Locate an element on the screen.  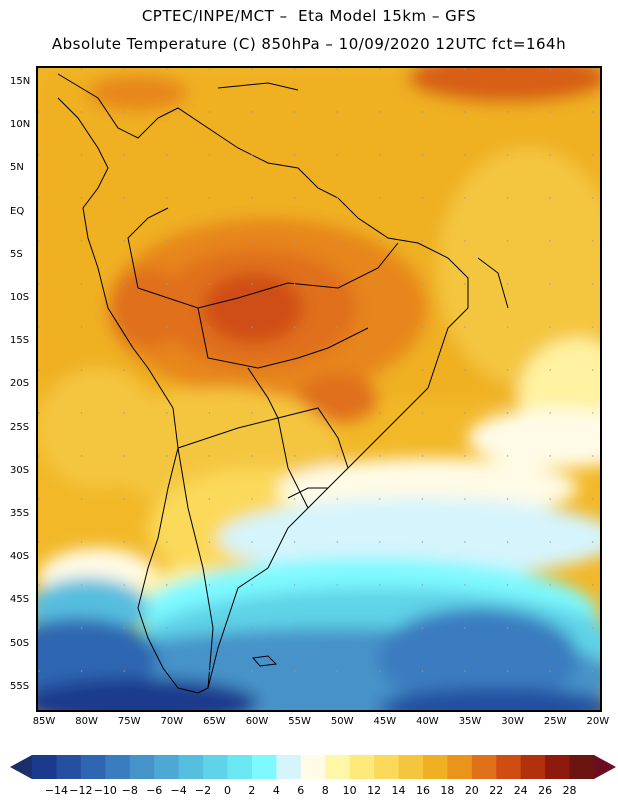
latitude-label: 45S is located at coordinates (20, 600).